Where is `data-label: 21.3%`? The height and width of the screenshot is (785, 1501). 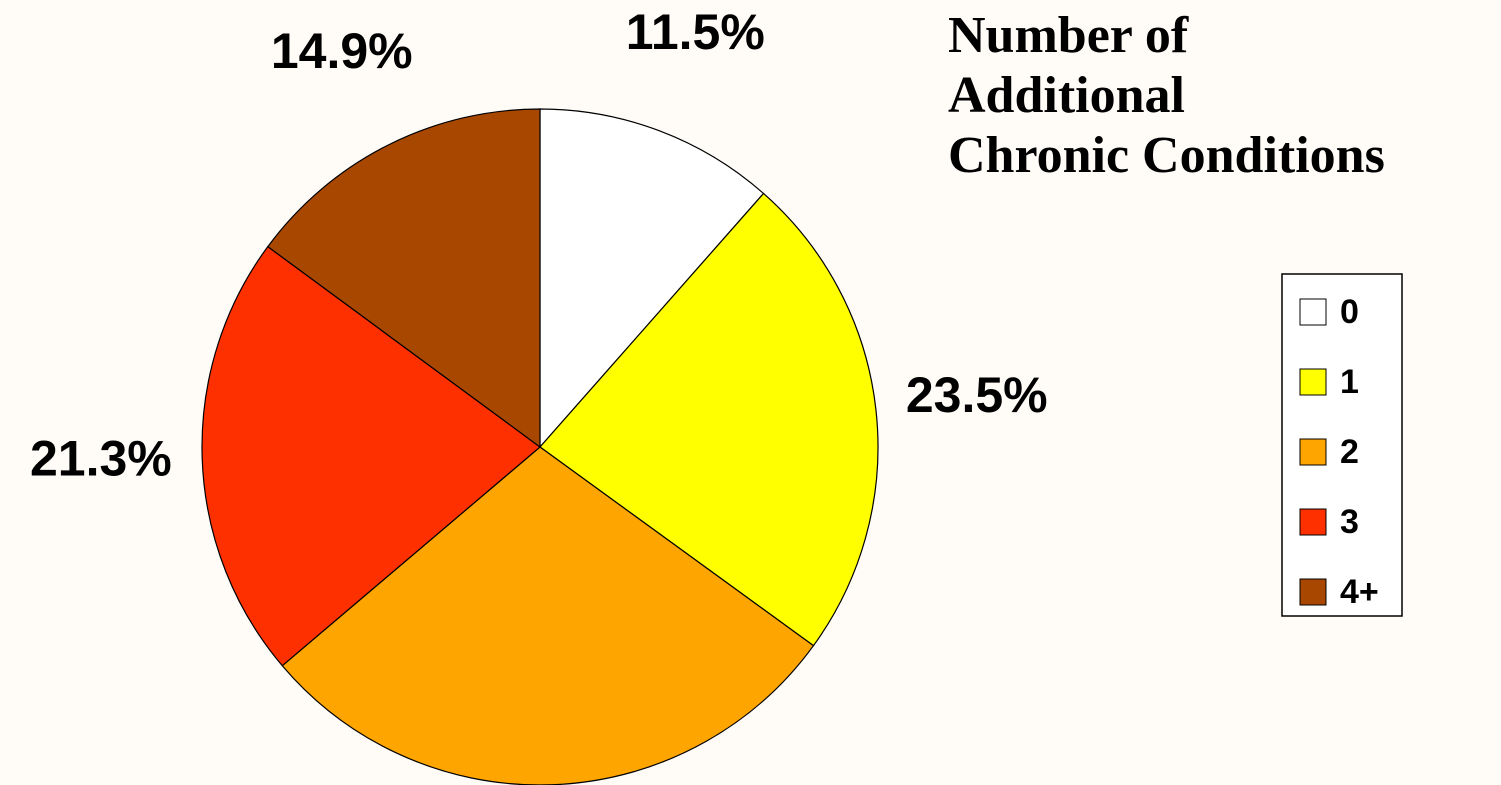
data-label: 21.3% is located at coordinates (101, 458).